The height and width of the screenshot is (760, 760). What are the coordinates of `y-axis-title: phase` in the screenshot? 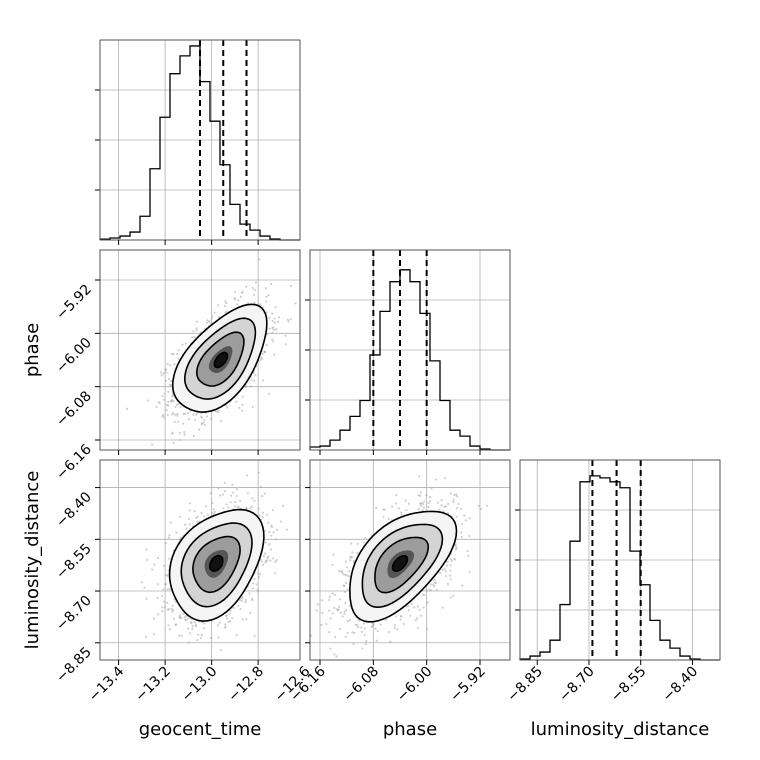 It's located at (32, 350).